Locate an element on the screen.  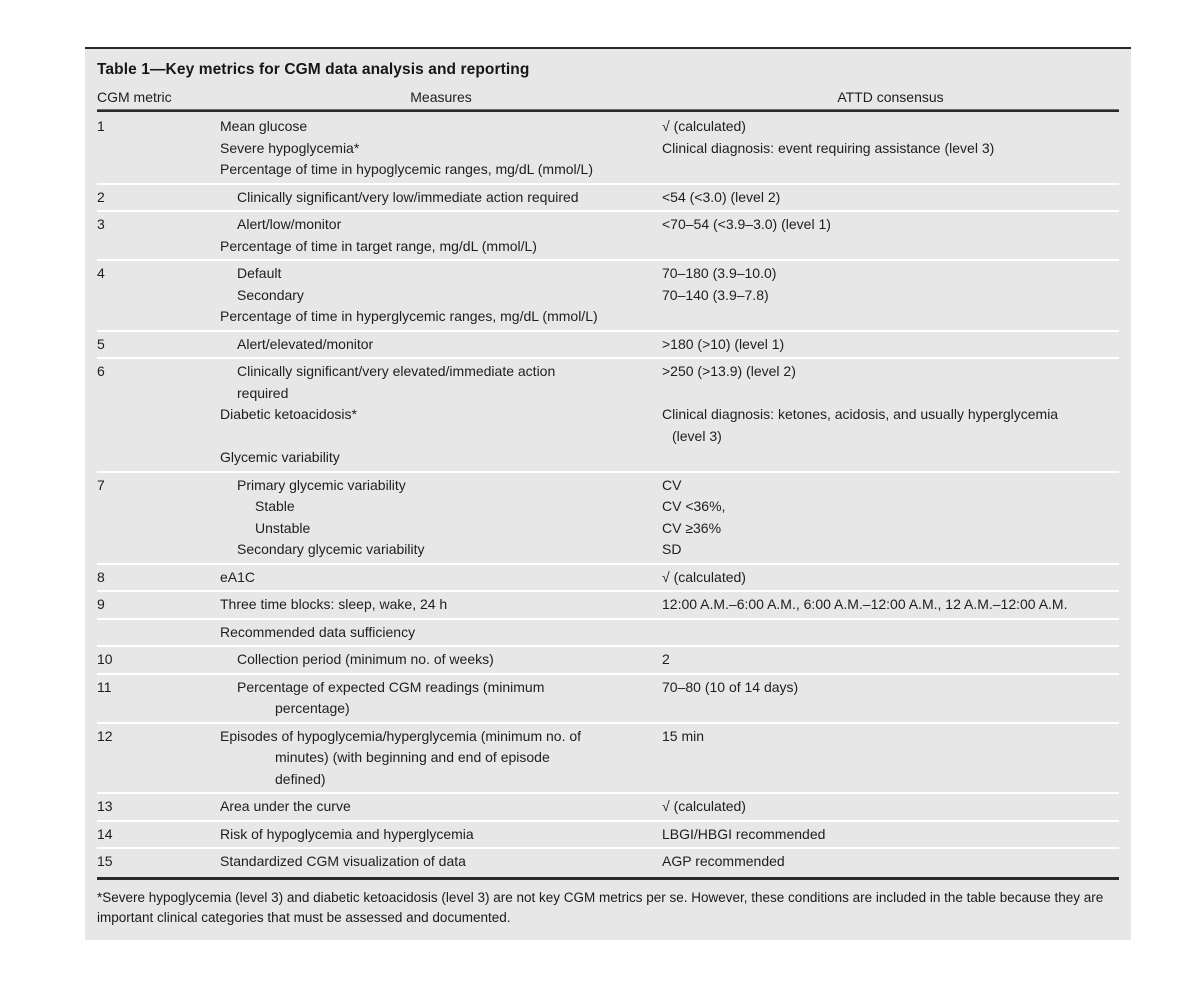
consensus-text: >250 (>13.9) (level 2) is located at coordinates (729, 371).